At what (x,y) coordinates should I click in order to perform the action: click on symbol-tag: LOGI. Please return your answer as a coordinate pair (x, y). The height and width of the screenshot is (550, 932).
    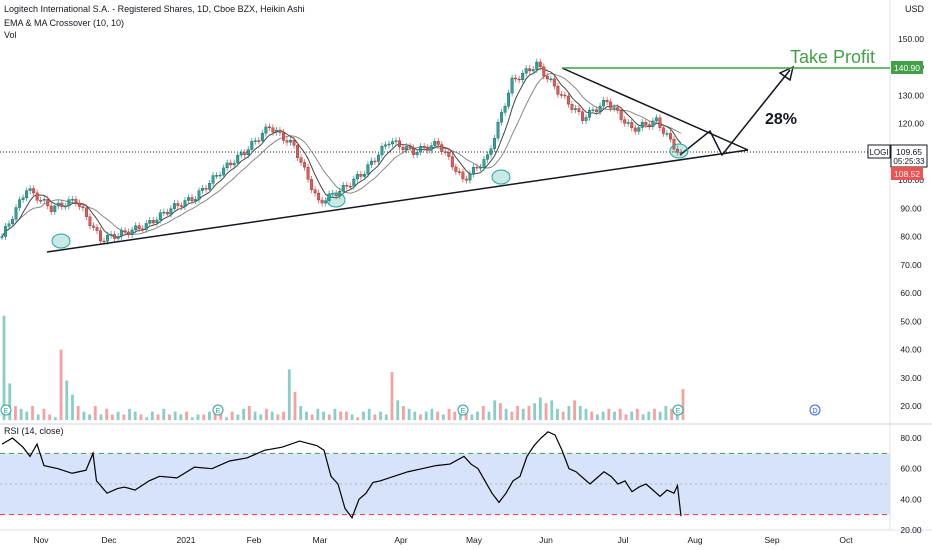
    Looking at the image, I should click on (879, 151).